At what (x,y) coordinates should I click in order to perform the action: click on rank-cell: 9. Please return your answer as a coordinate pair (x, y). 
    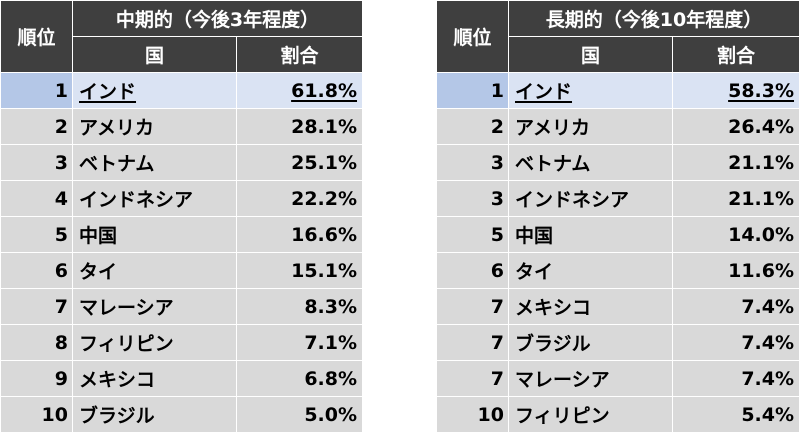
    Looking at the image, I should click on (36, 378).